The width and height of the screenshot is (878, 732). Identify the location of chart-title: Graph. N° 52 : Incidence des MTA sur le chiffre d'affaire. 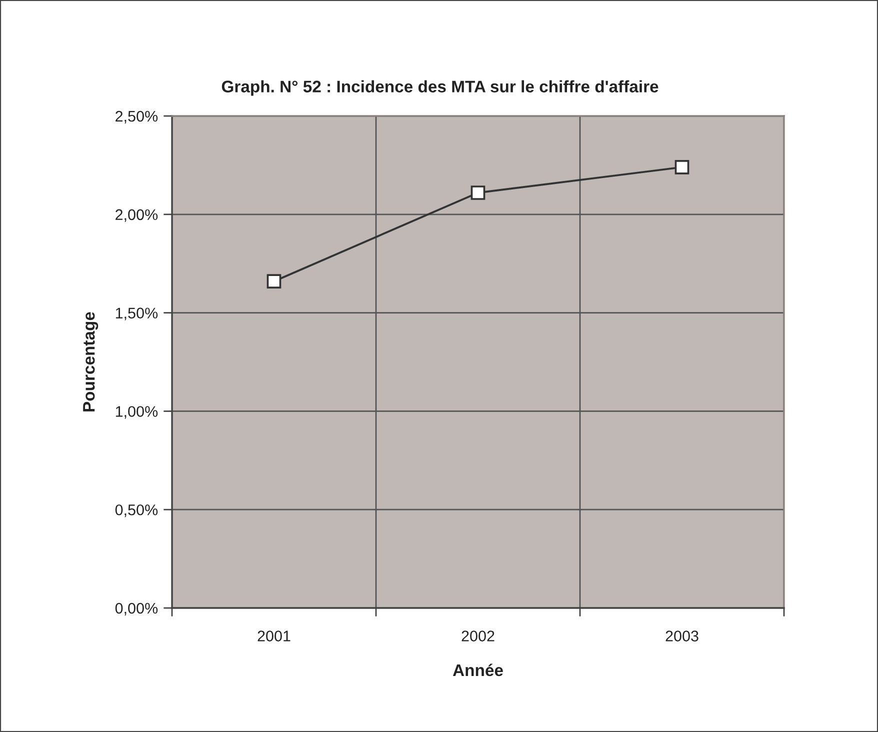
(440, 88).